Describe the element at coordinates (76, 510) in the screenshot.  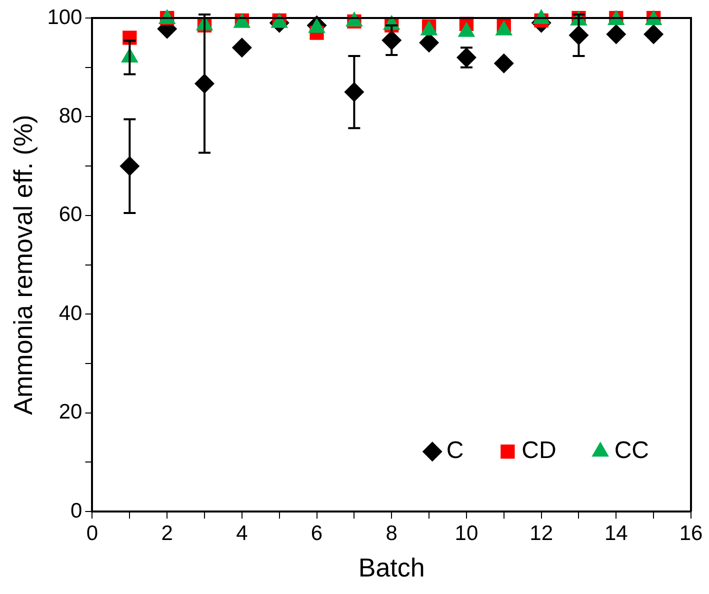
I see `y-tick-label: 0` at that location.